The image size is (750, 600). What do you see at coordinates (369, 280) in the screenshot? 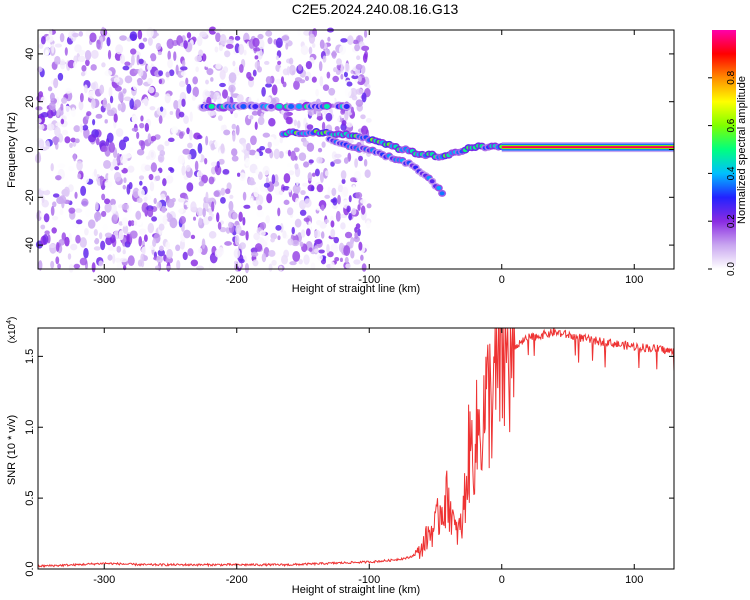
I see `x-tick-label: -100` at bounding box center [369, 280].